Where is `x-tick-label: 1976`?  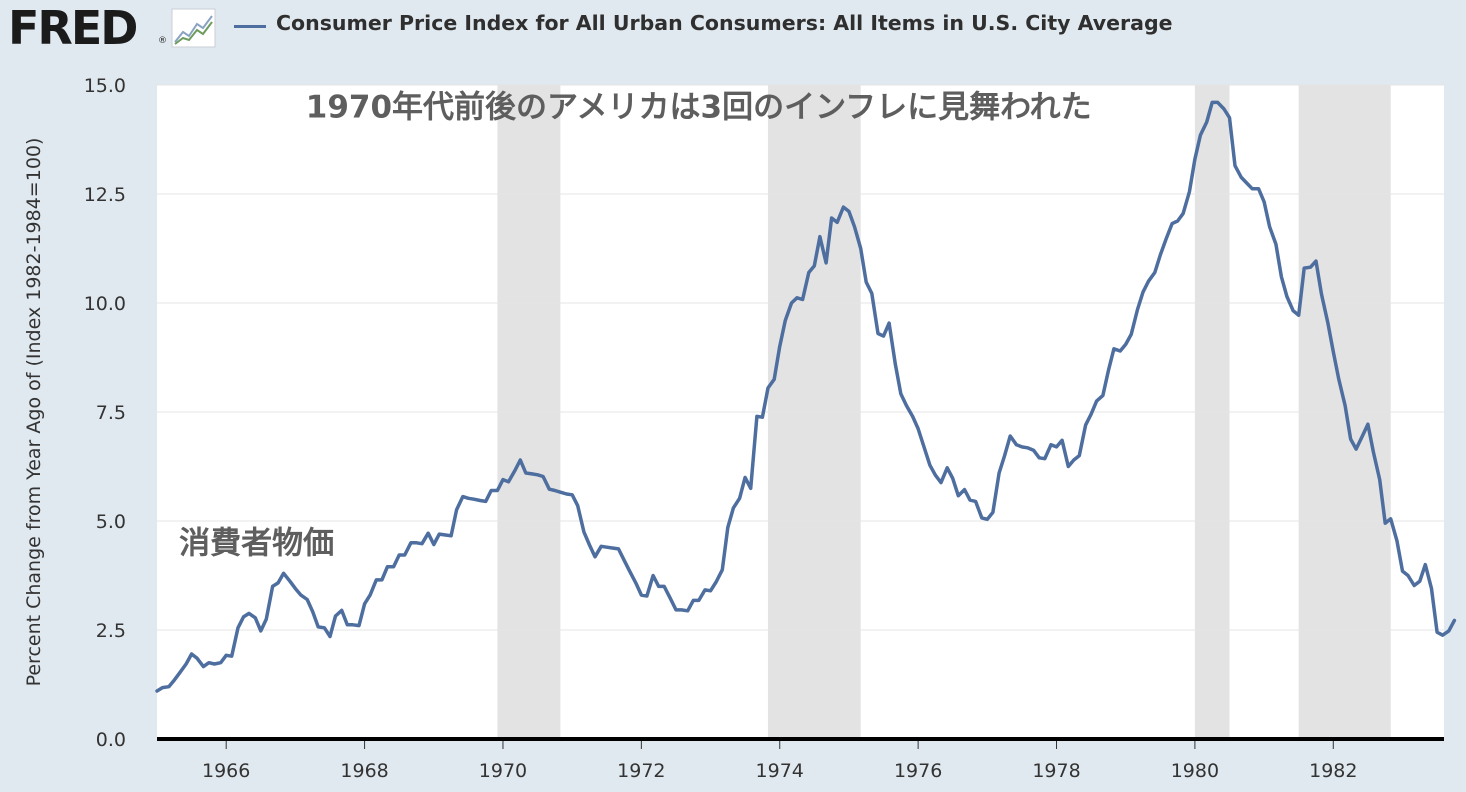
x-tick-label: 1976 is located at coordinates (918, 771).